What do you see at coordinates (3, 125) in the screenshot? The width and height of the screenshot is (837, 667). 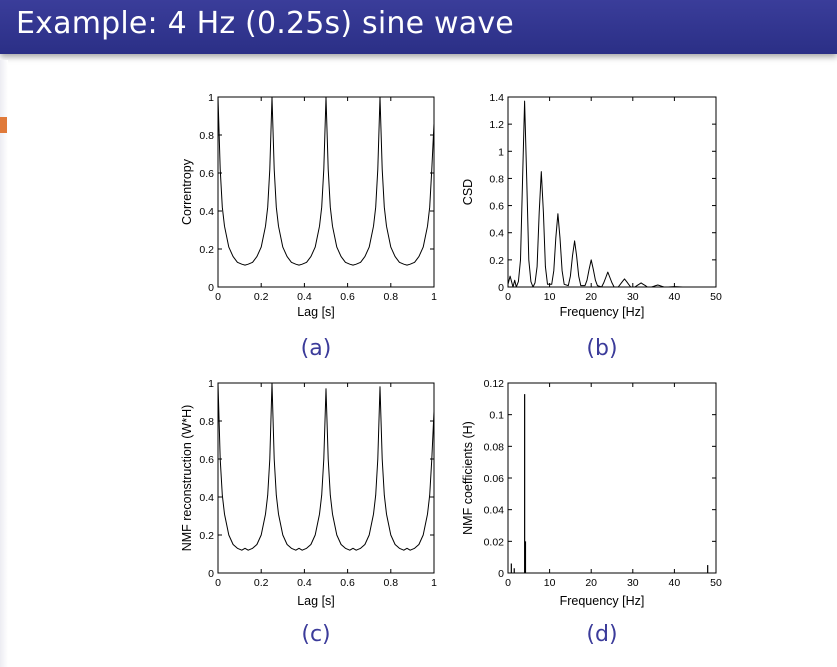 I see `navigation-marker` at bounding box center [3, 125].